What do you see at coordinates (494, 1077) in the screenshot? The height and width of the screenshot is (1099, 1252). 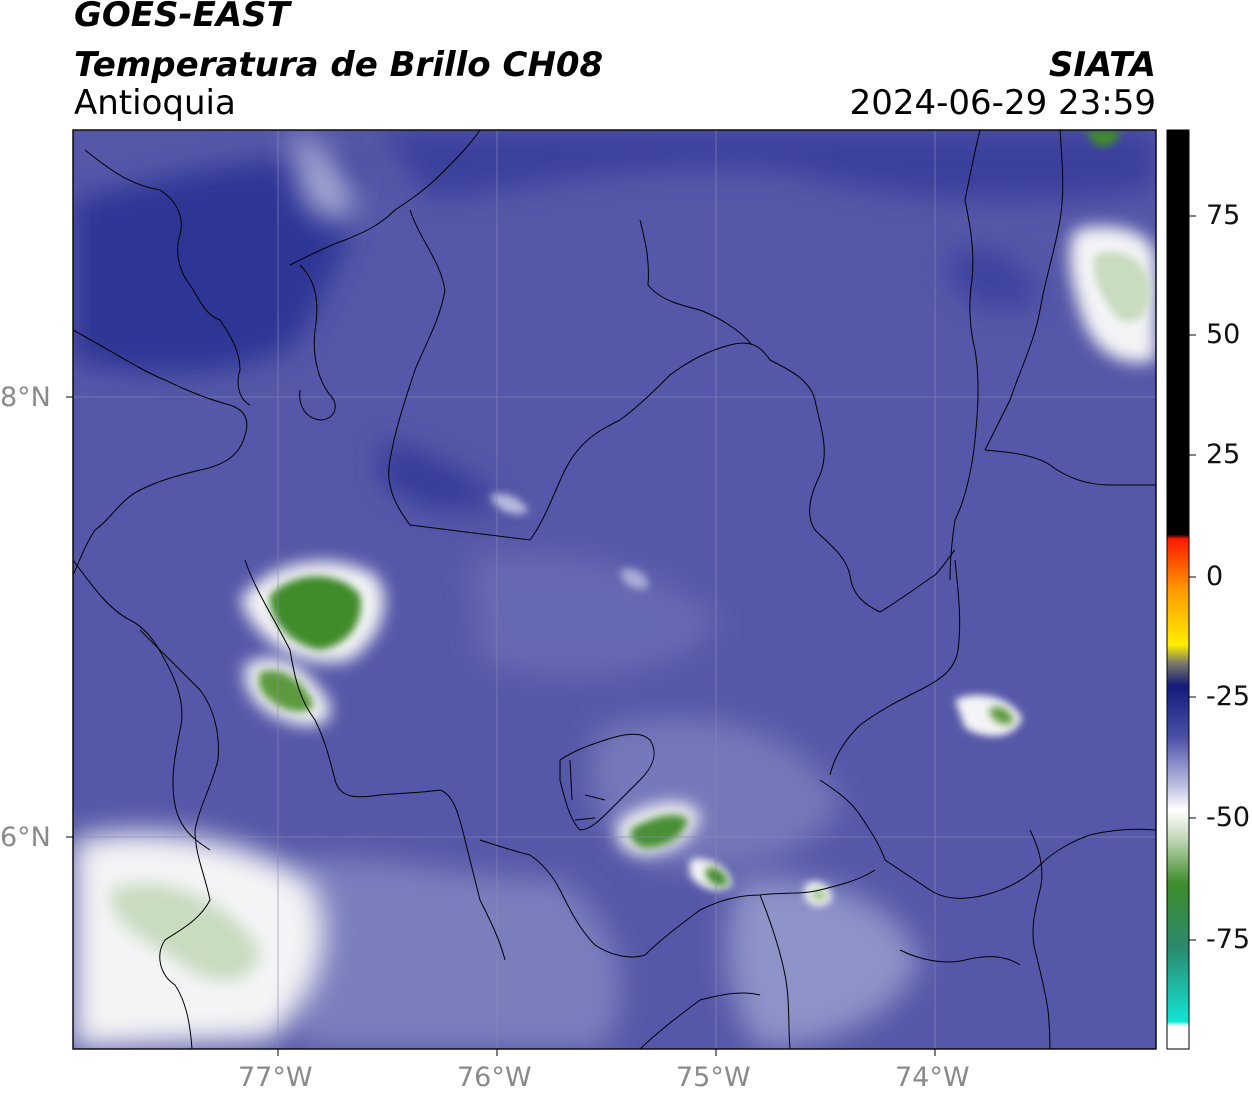 I see `lon-label-76w: 76°W` at bounding box center [494, 1077].